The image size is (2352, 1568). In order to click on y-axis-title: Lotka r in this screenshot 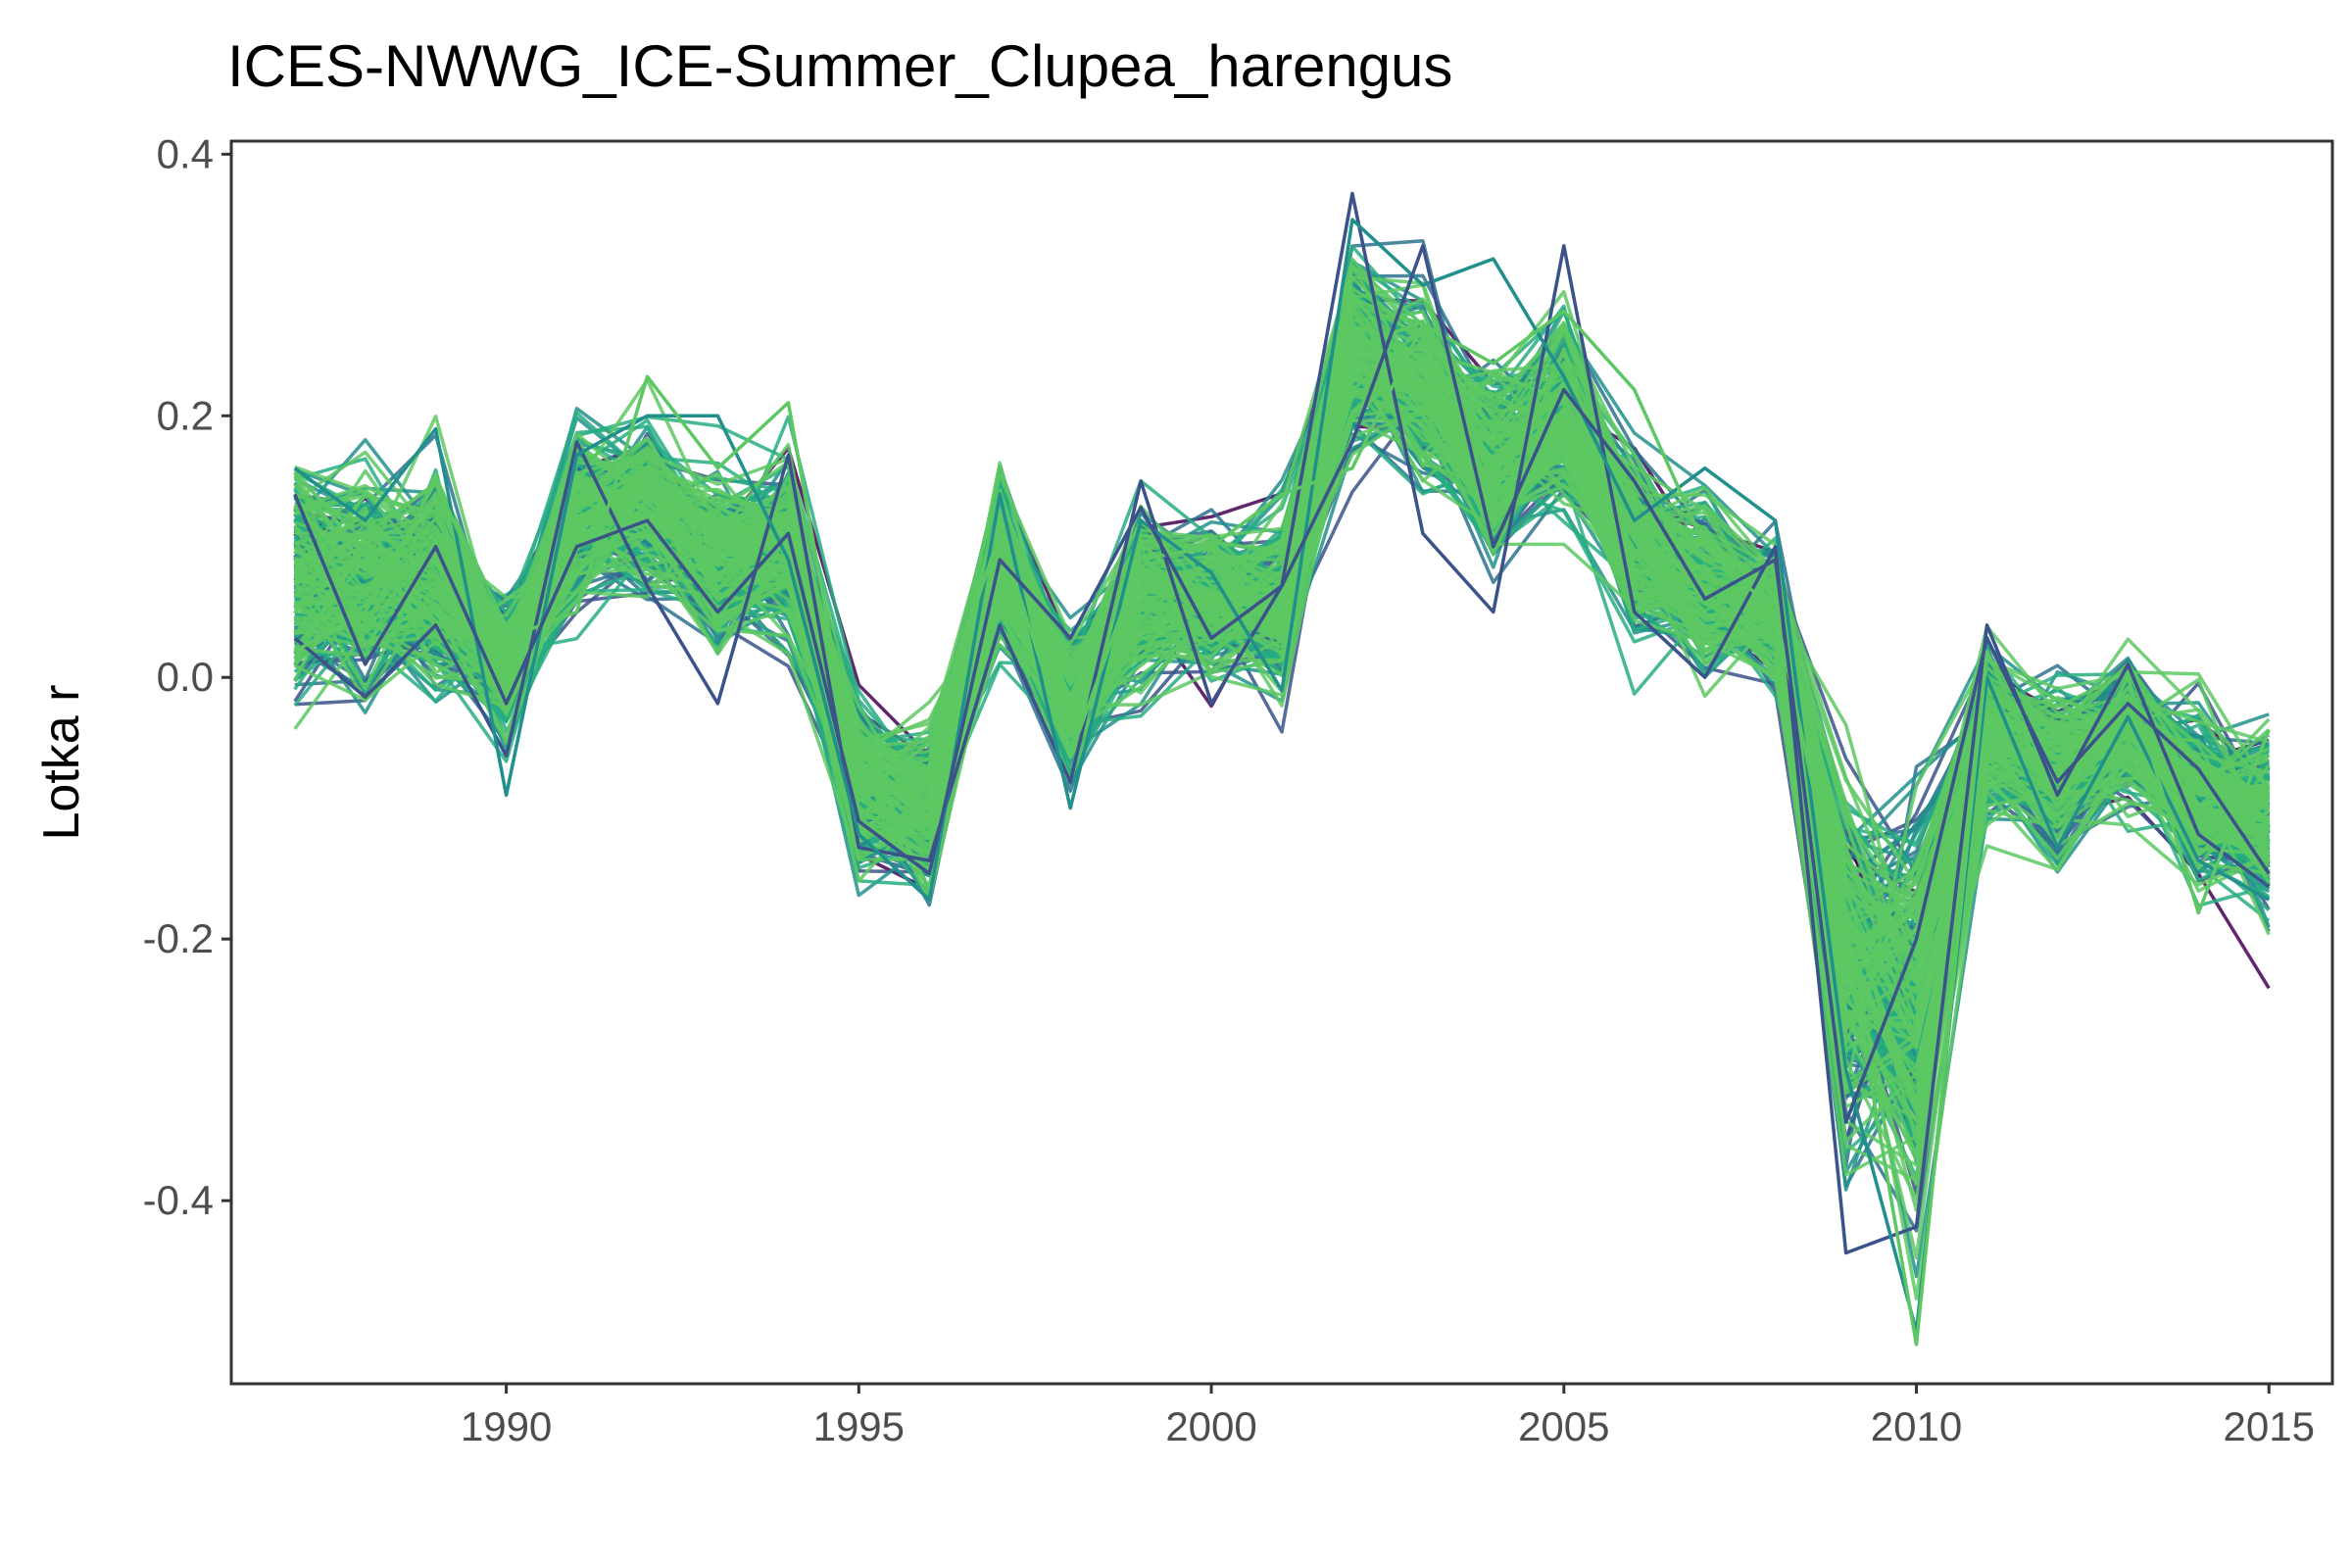, I will do `click(61, 763)`.